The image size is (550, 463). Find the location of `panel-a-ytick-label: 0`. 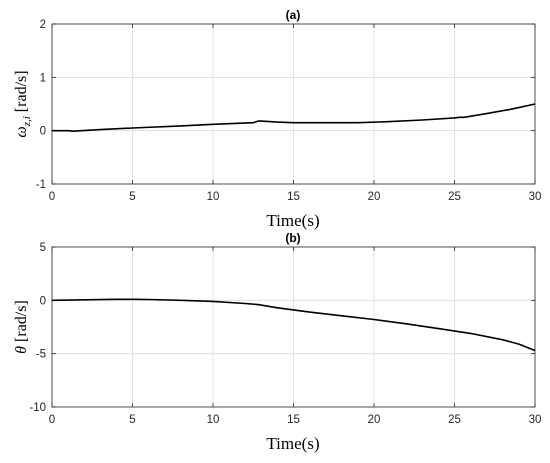

panel-a-ytick-label: 0 is located at coordinates (43, 132).